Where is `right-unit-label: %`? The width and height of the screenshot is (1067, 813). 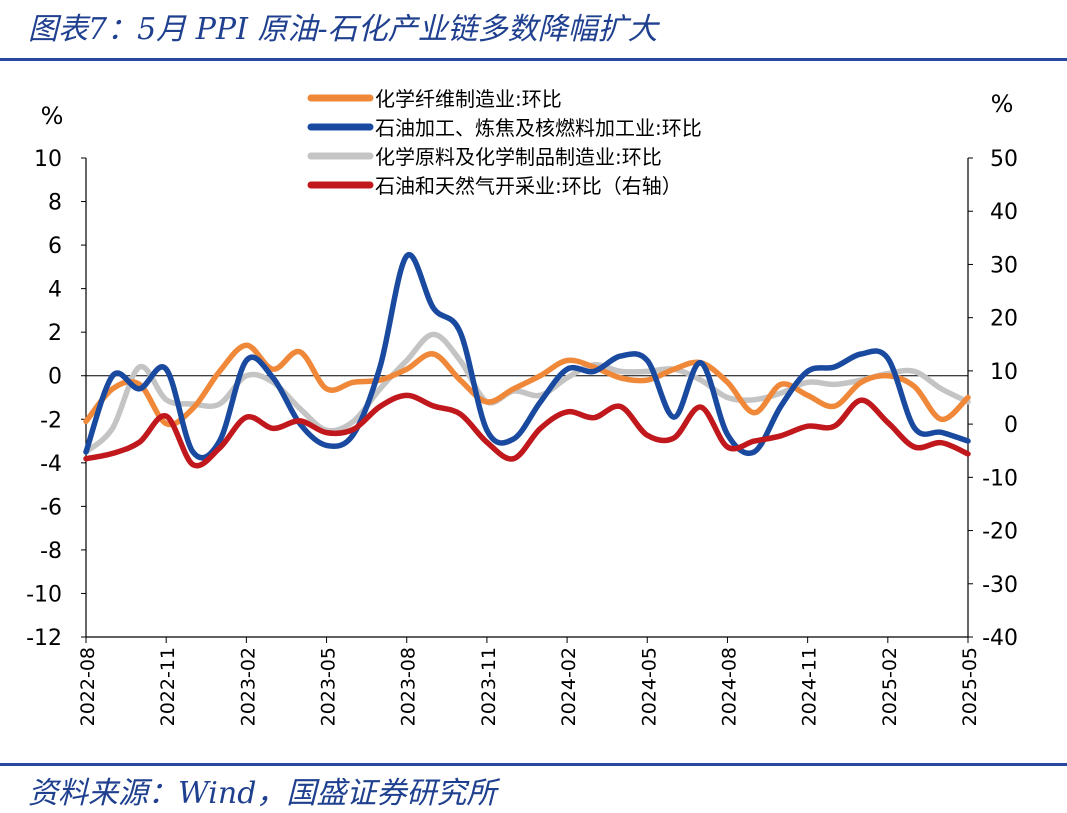 right-unit-label: % is located at coordinates (1002, 104).